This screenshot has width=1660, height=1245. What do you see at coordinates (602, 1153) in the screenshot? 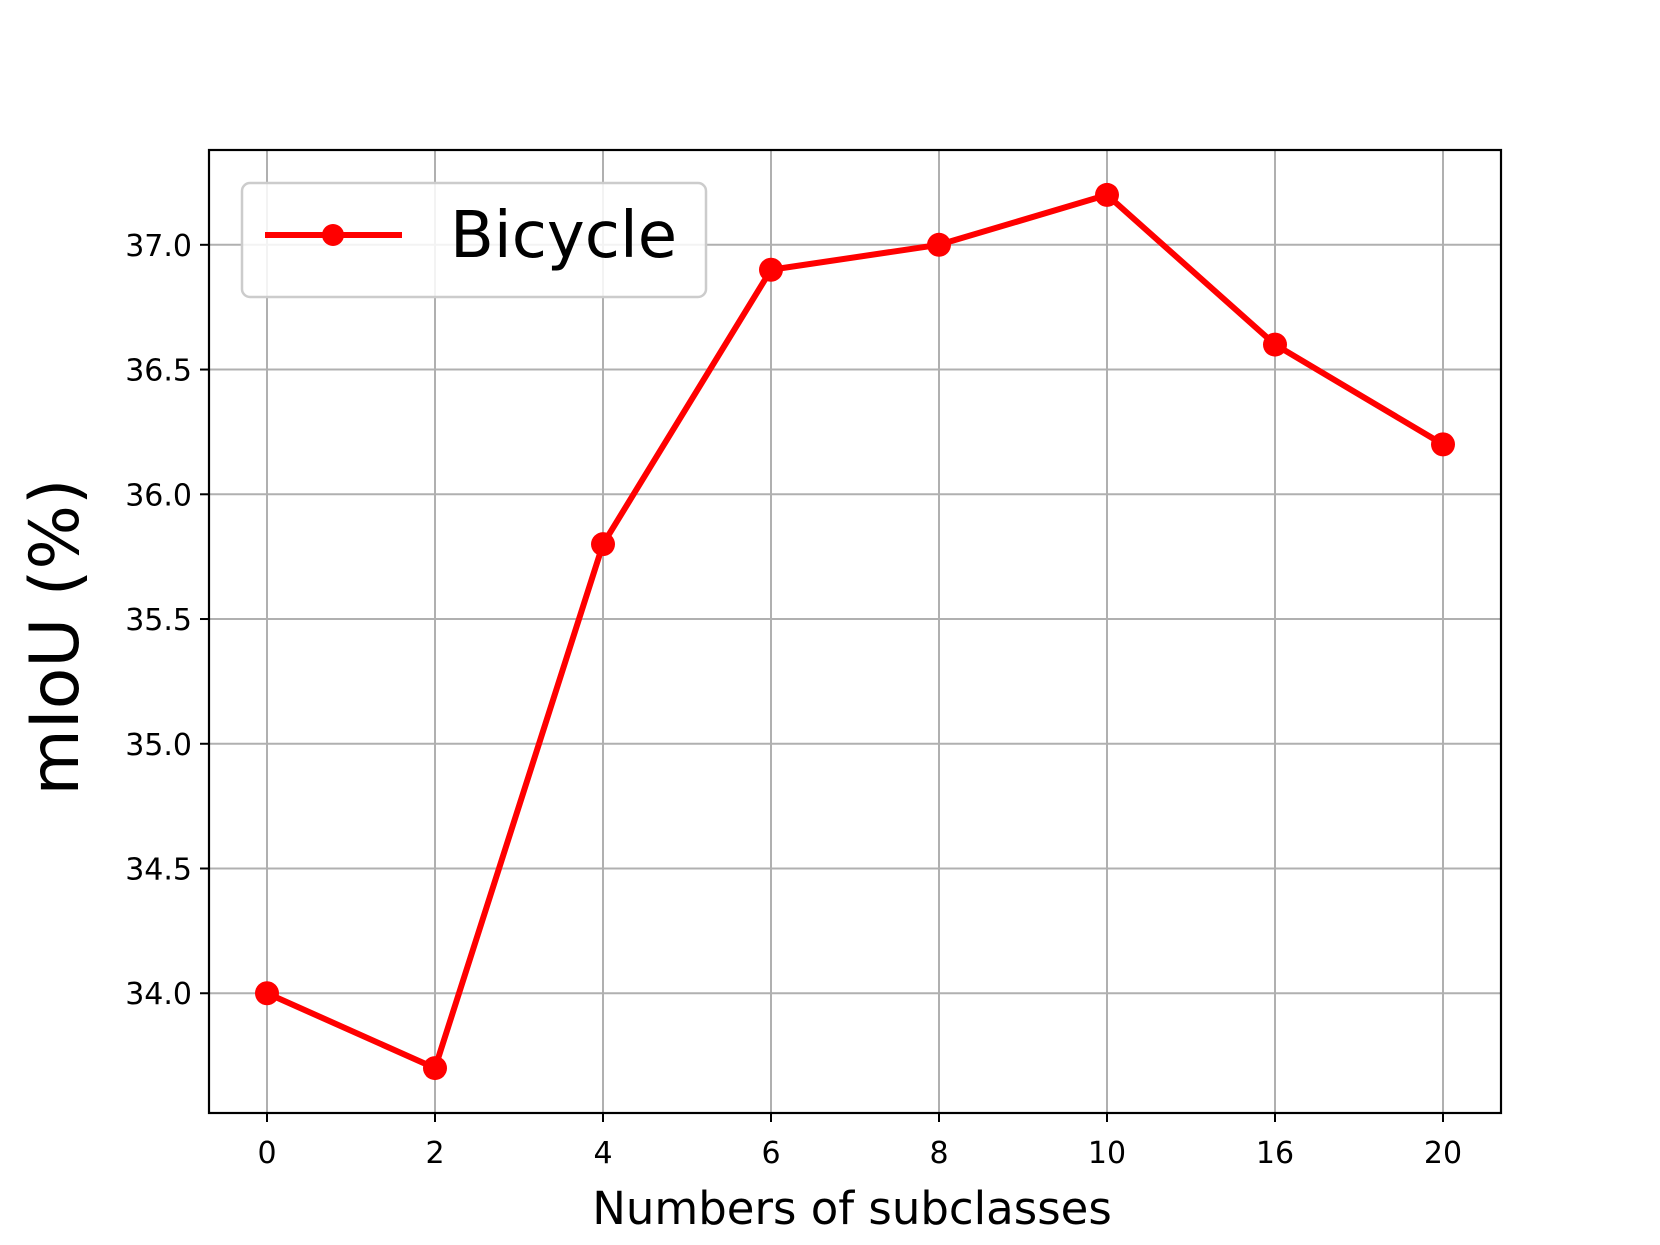
I see `x-tick-label: 4` at bounding box center [602, 1153].